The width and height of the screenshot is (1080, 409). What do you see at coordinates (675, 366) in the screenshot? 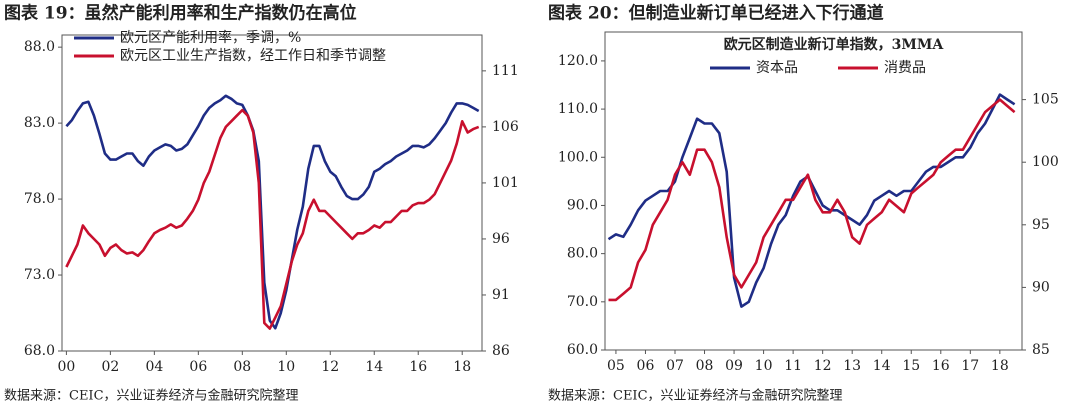
I see `x-tick-label: 07` at bounding box center [675, 366].